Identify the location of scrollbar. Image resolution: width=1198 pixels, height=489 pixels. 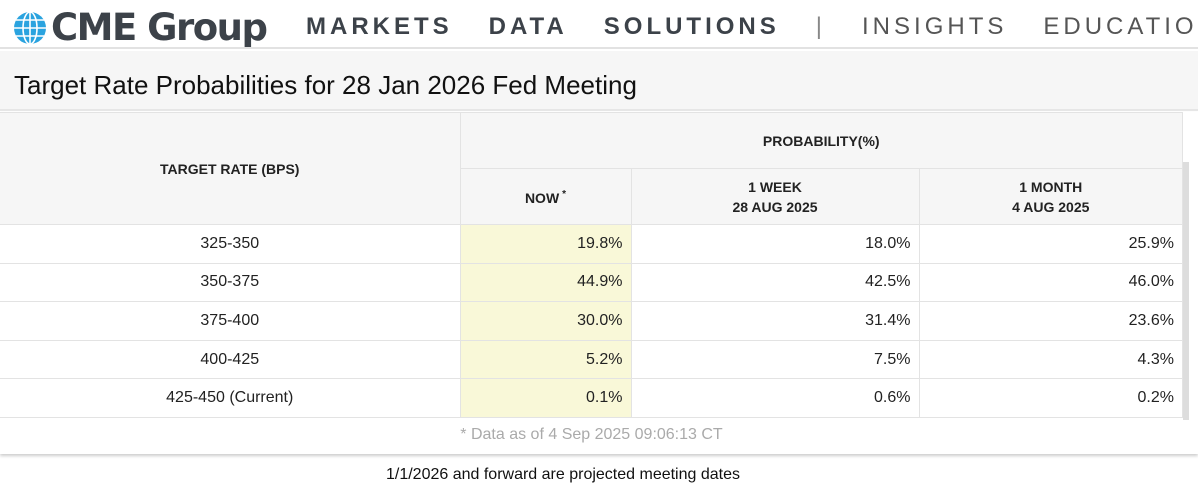
(1186, 291).